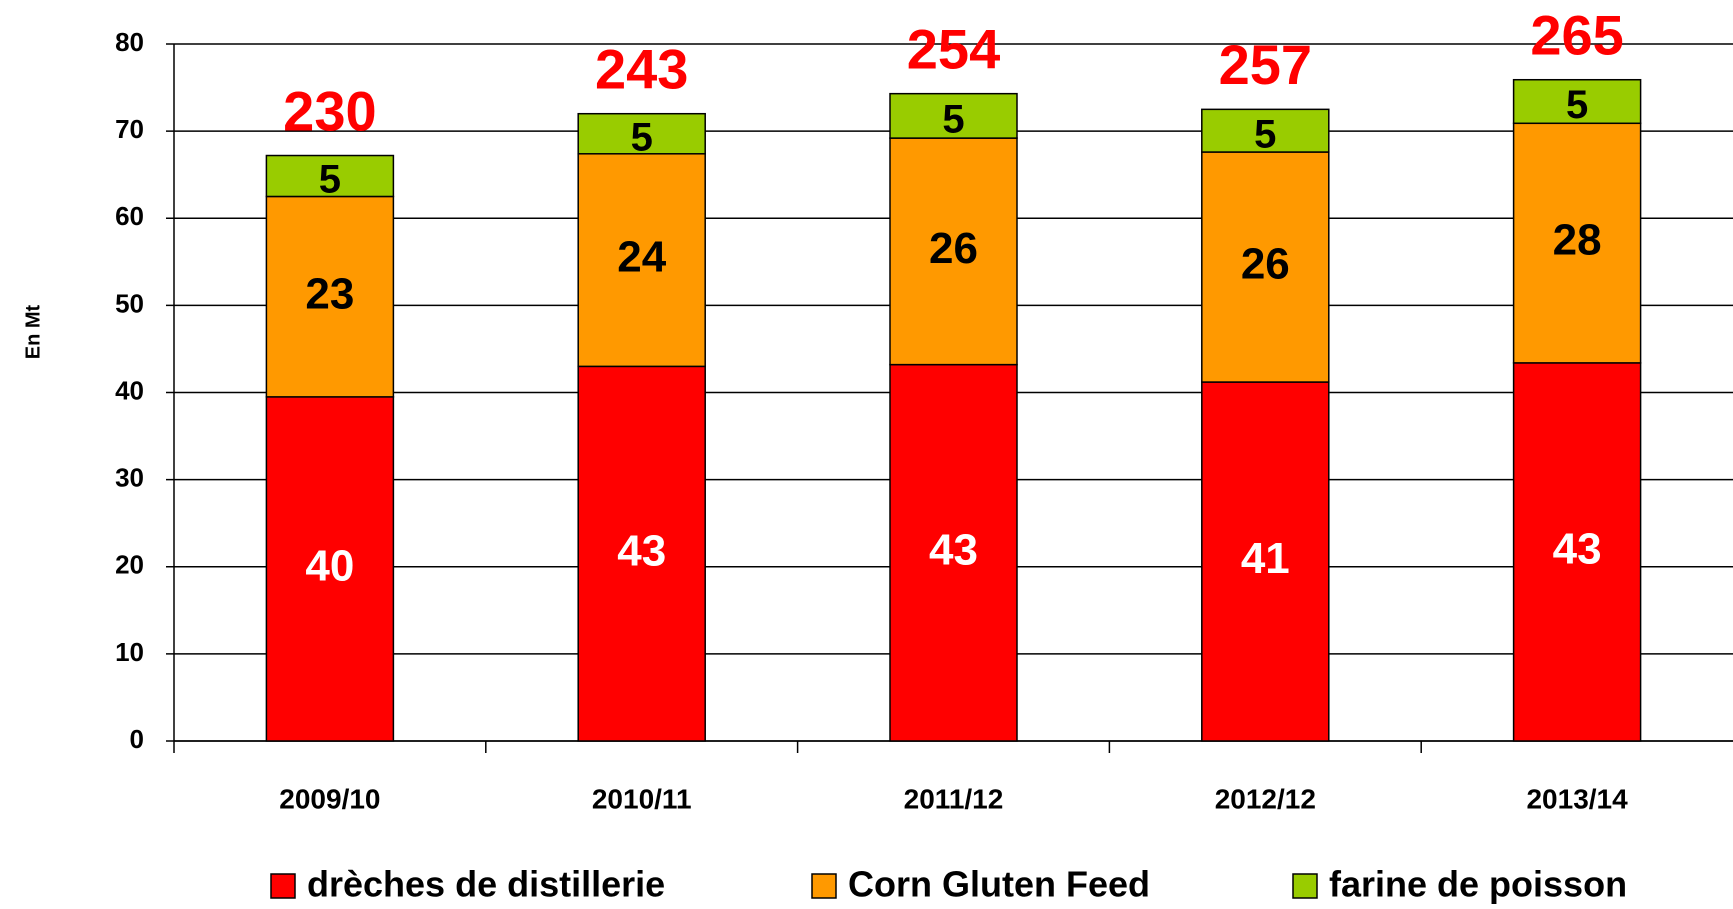  I want to click on y-tick-label: 0, so click(137, 739).